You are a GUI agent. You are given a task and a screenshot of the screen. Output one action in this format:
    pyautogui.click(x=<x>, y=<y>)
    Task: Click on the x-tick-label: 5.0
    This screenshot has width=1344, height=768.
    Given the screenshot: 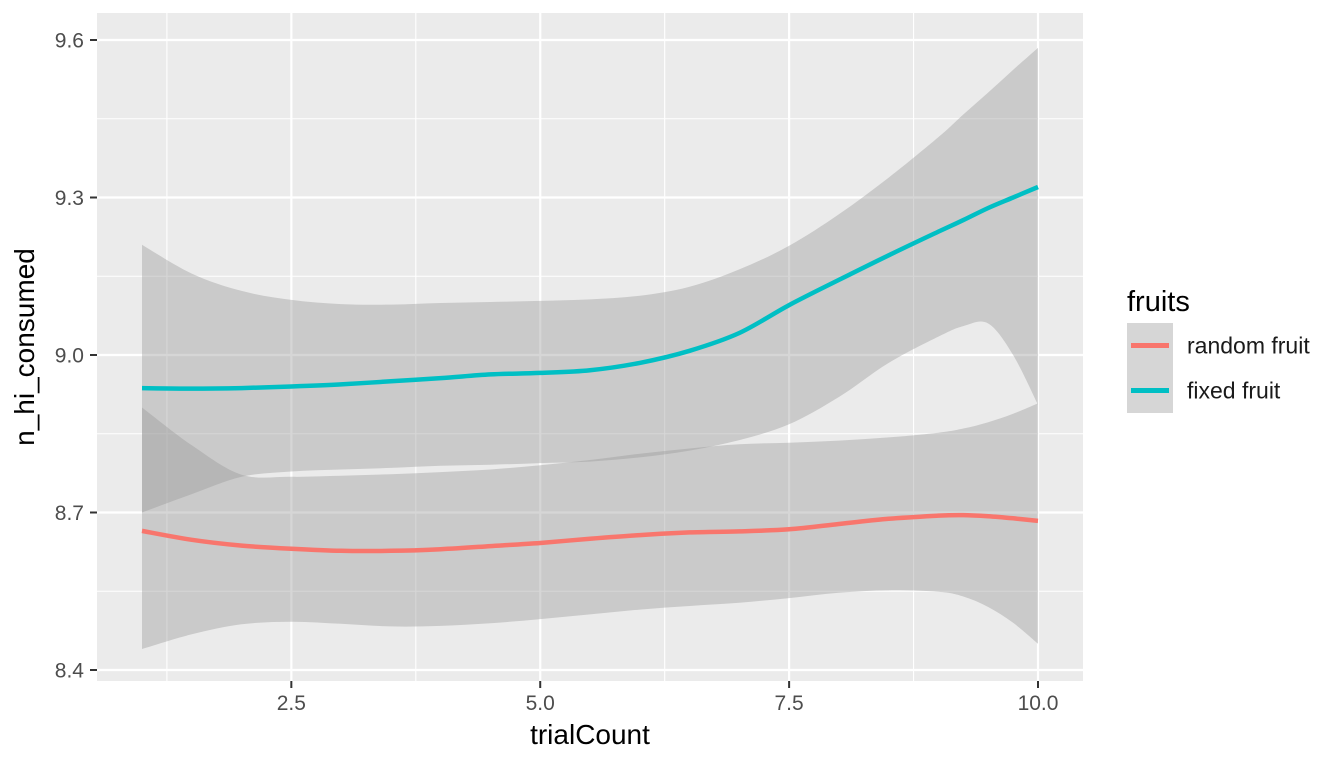 What is the action you would take?
    pyautogui.click(x=540, y=703)
    